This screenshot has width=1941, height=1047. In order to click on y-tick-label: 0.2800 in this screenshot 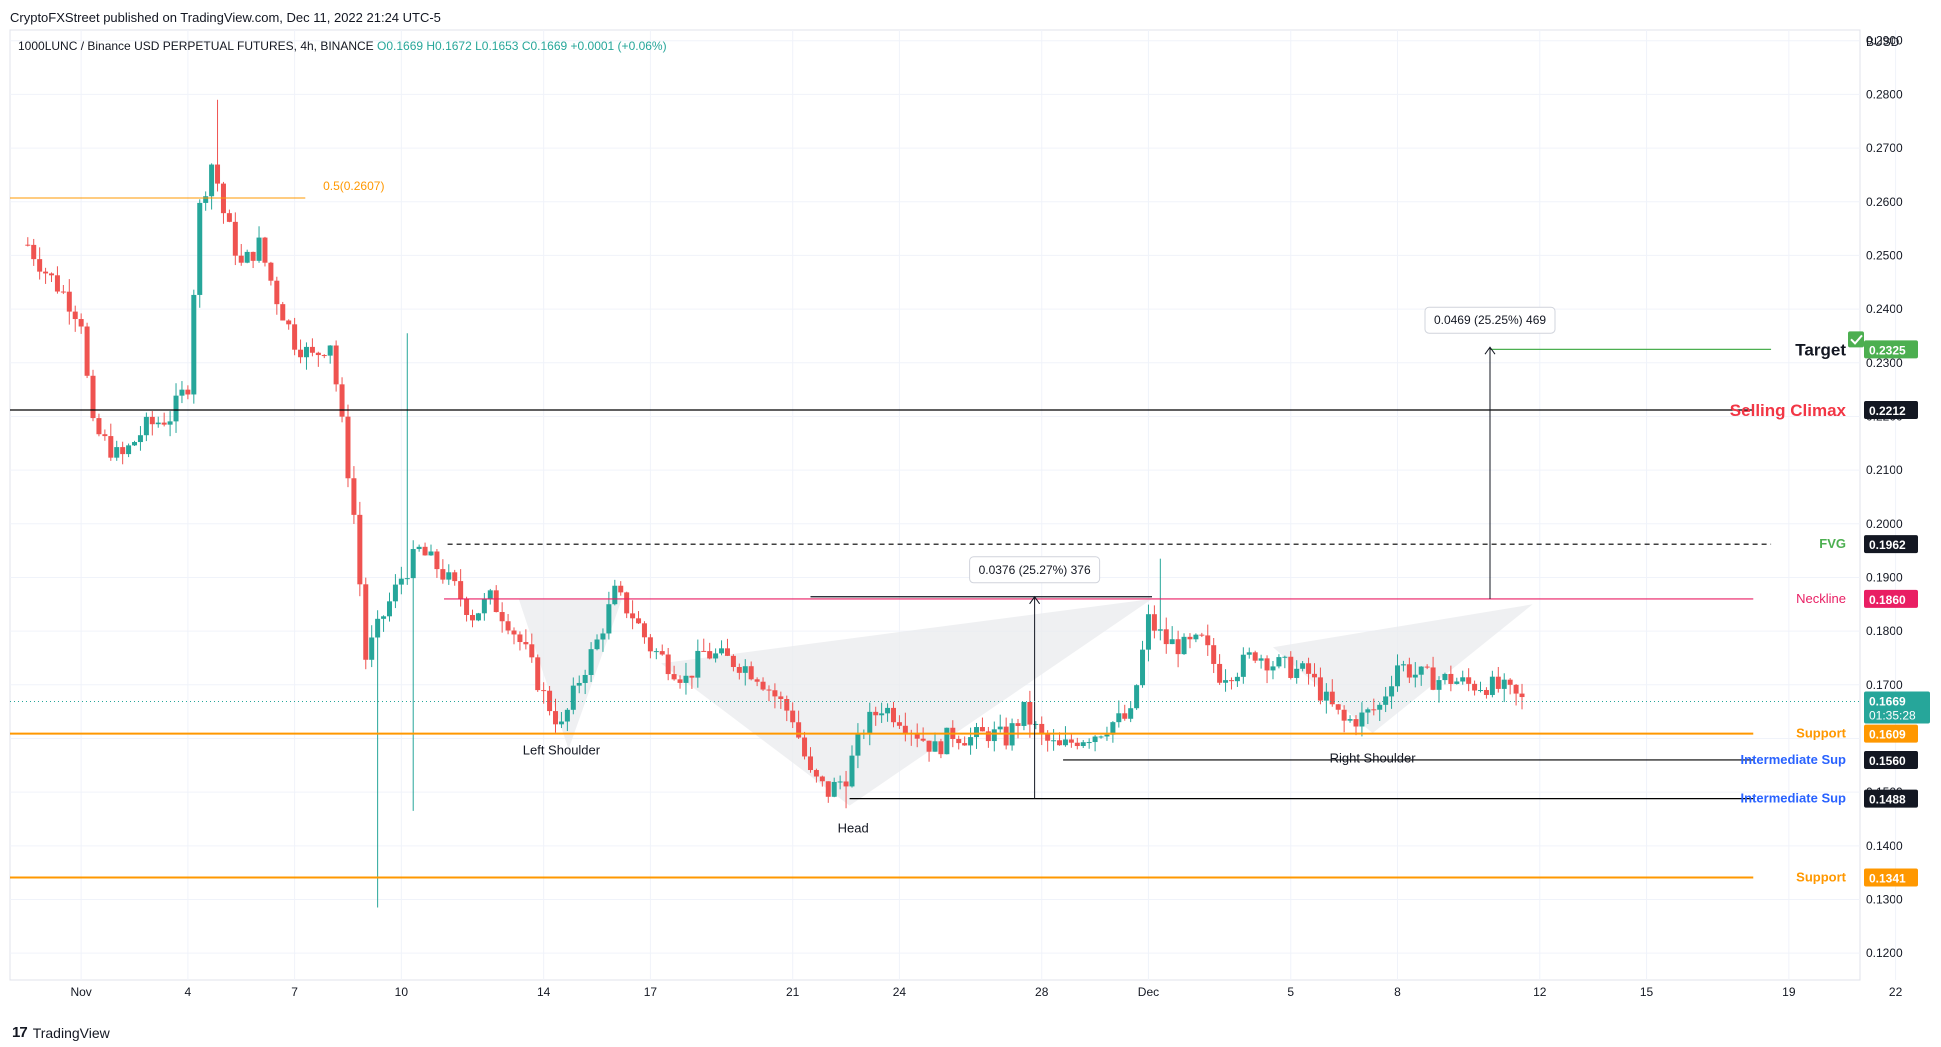, I will do `click(1884, 94)`.